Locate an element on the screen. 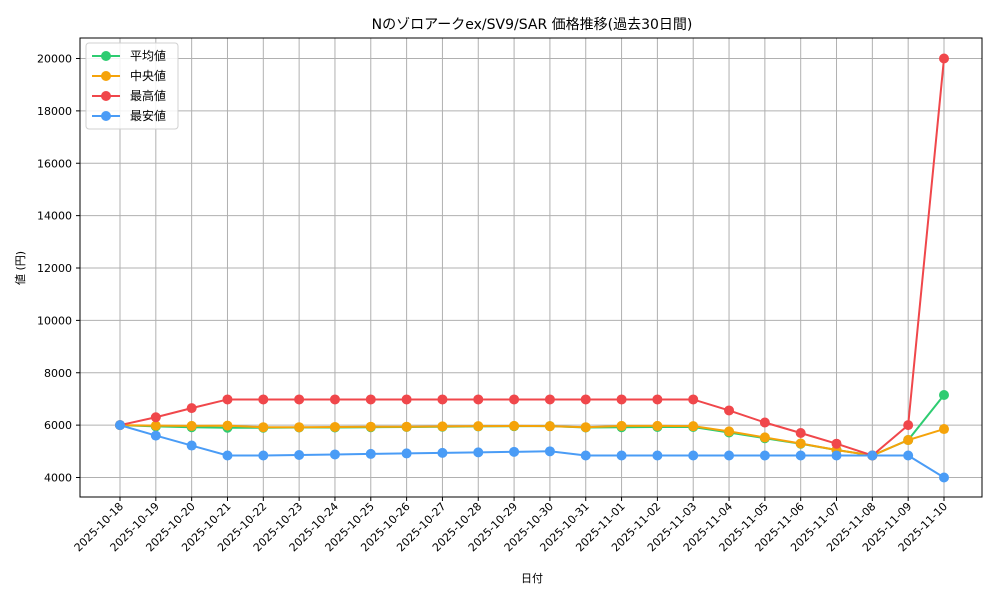 This screenshot has height=600, width=1000. legend-label: 中央値 is located at coordinates (148, 75).